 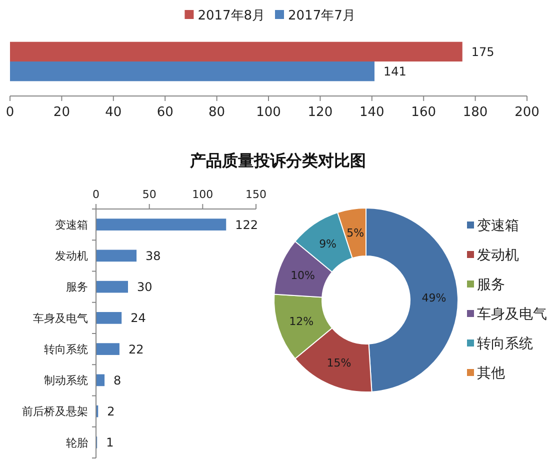 I want to click on data-label: 22, so click(x=136, y=349).